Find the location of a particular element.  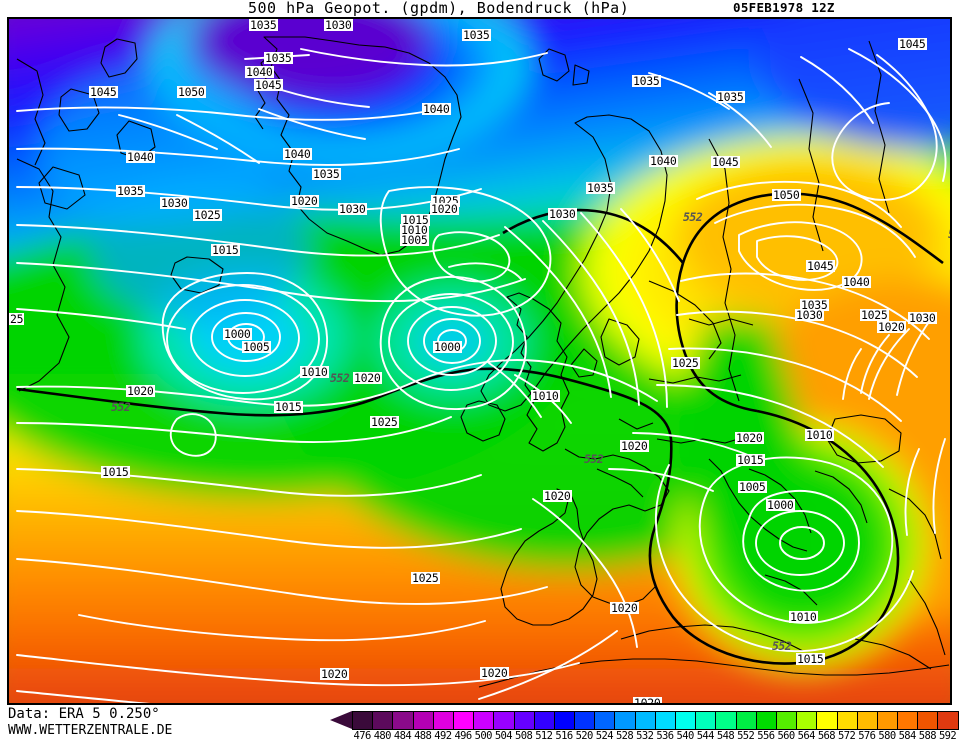

isobar-label: 1010 is located at coordinates (314, 372).